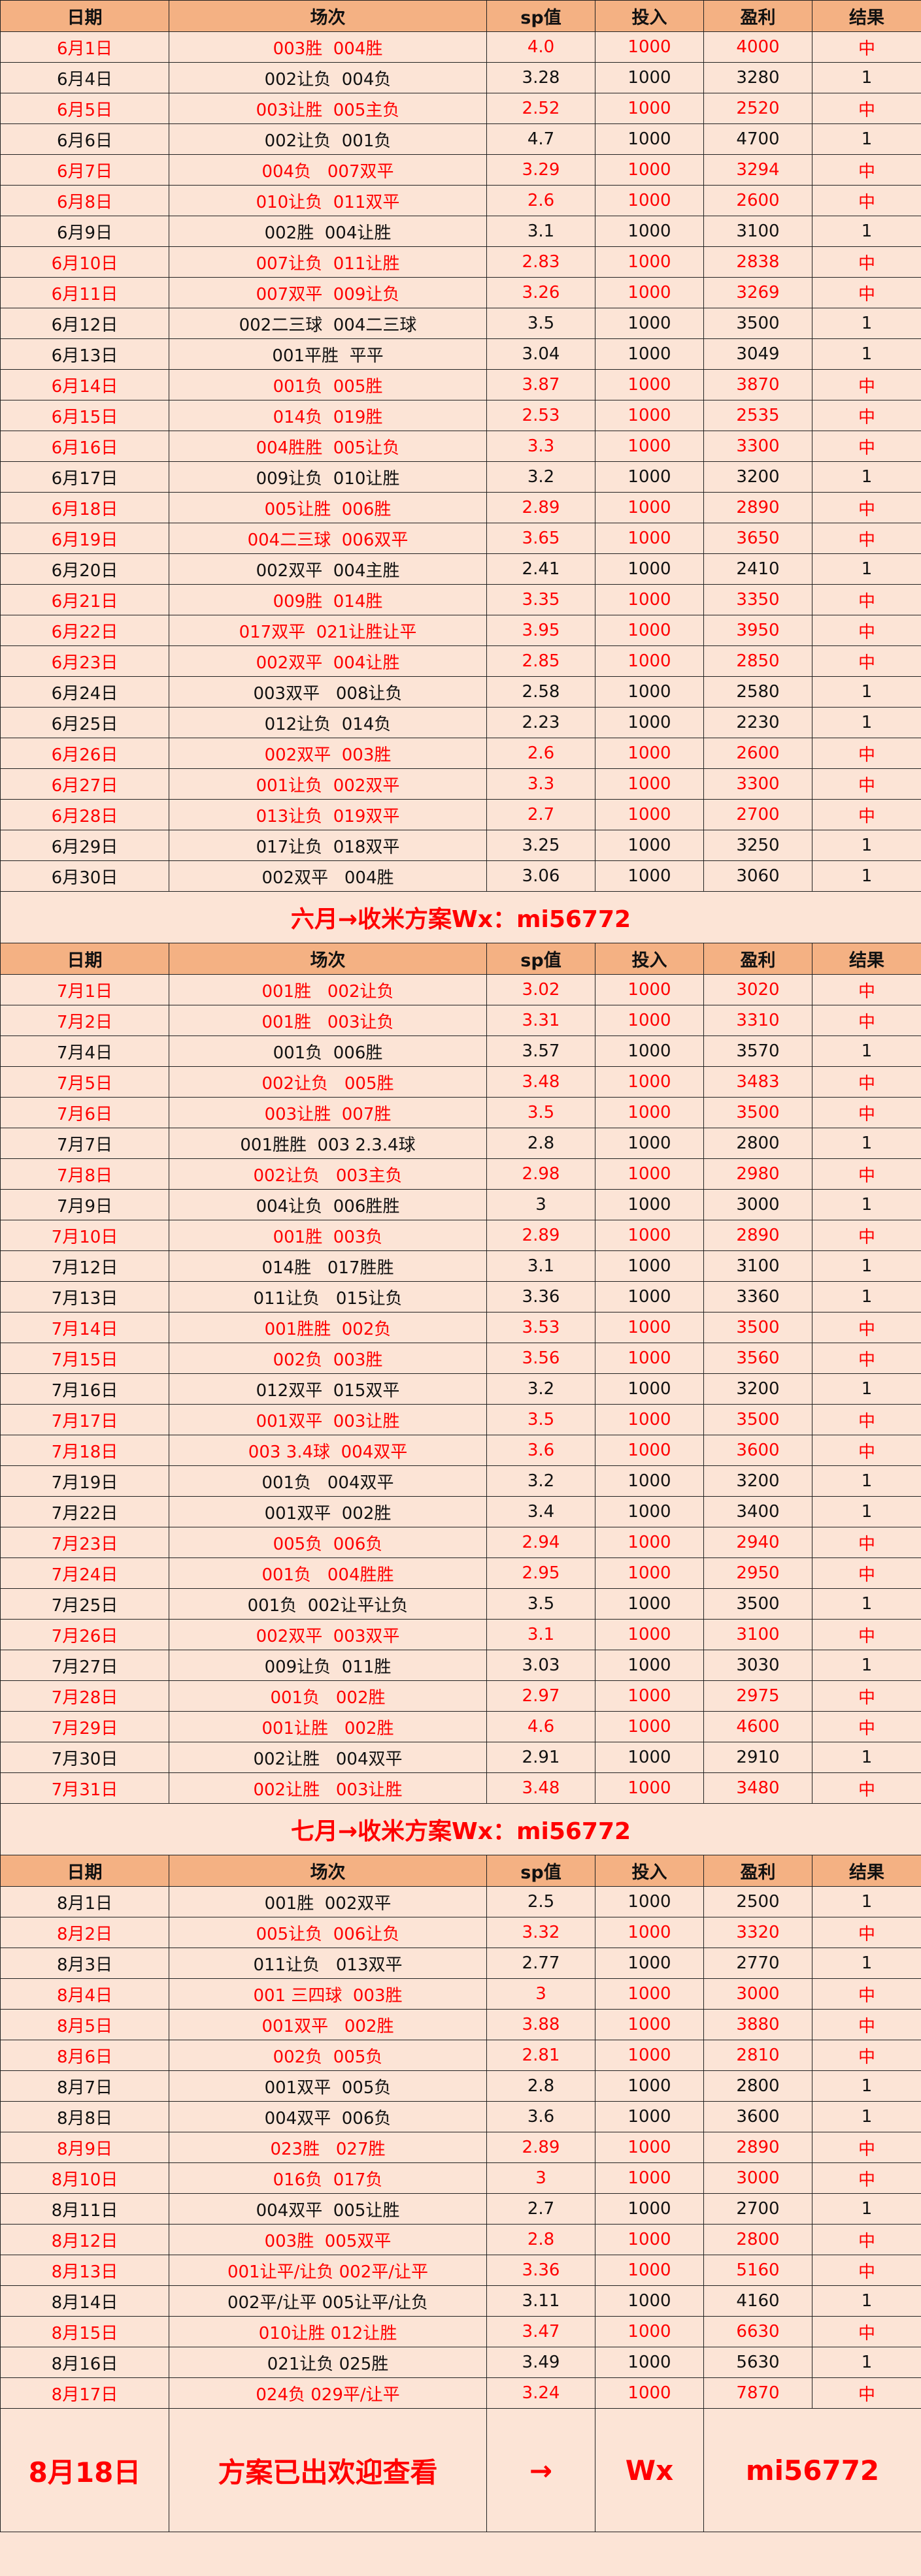 The width and height of the screenshot is (921, 2576). Describe the element at coordinates (460, 1020) in the screenshot. I see `table-row: 7月2日 001胜 003让负 3.31 1000 3310 中` at that location.